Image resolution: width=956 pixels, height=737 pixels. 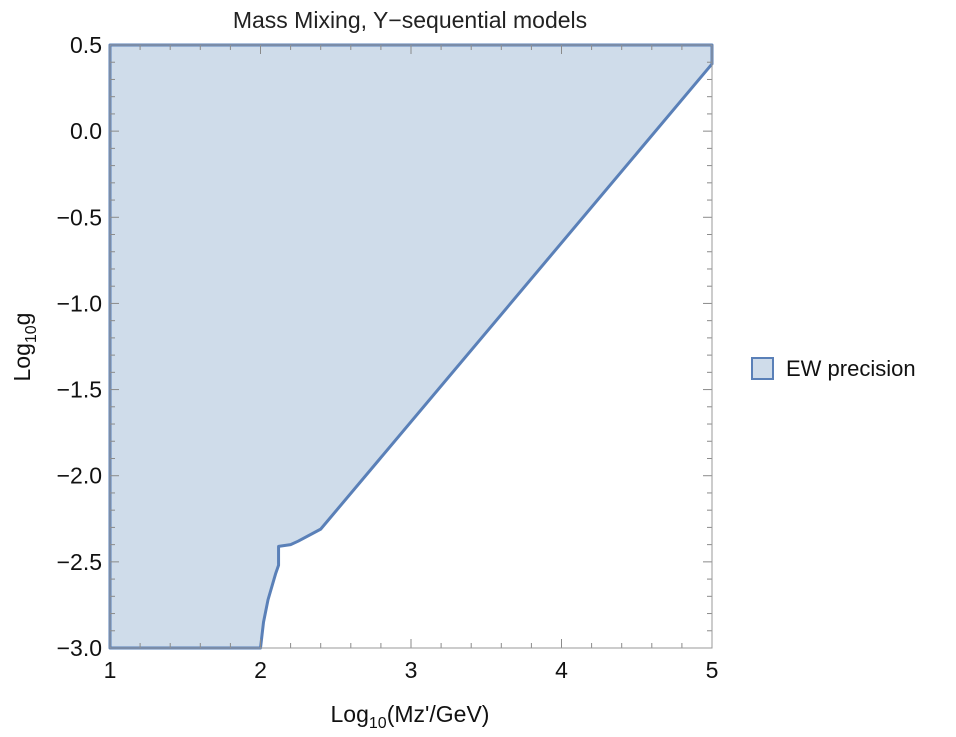 I want to click on x-axis-label: Log10(Mz'/GeV), so click(x=410, y=716).